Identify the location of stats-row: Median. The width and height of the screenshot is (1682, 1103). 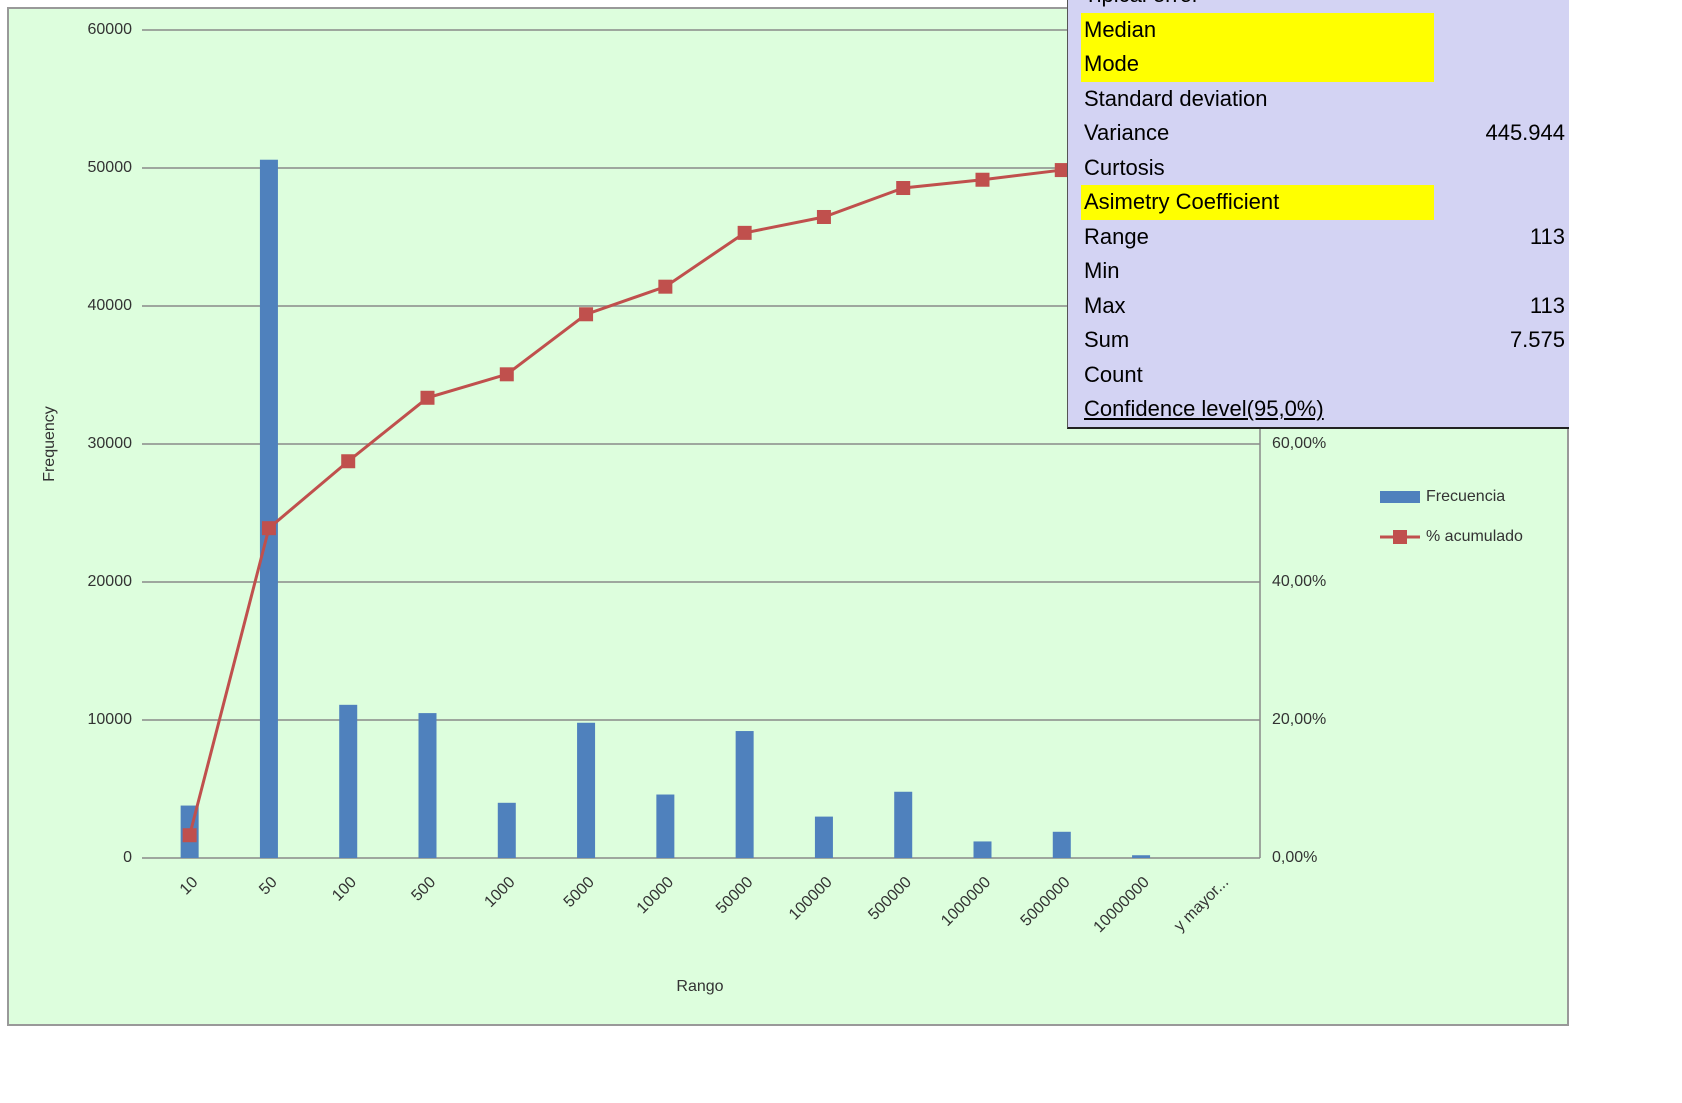
(1318, 29).